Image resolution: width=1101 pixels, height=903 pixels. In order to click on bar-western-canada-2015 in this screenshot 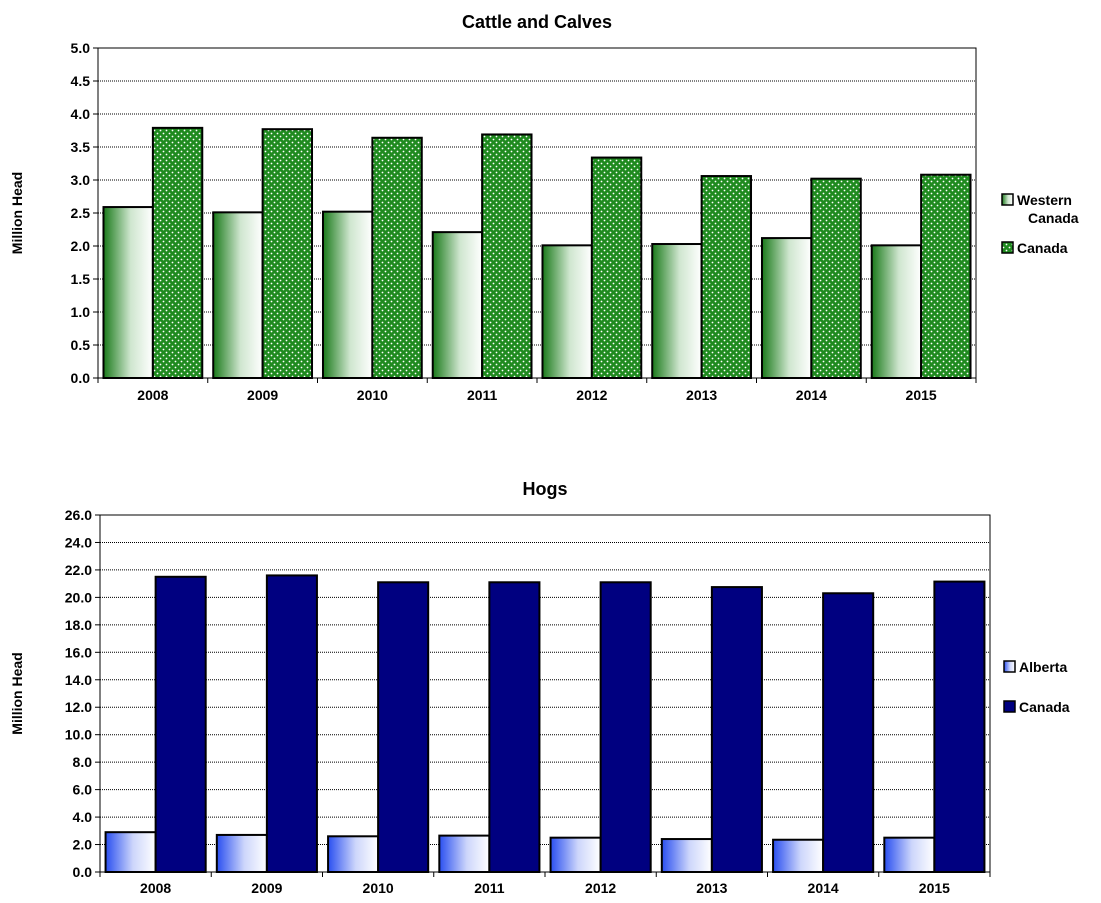, I will do `click(896, 311)`.